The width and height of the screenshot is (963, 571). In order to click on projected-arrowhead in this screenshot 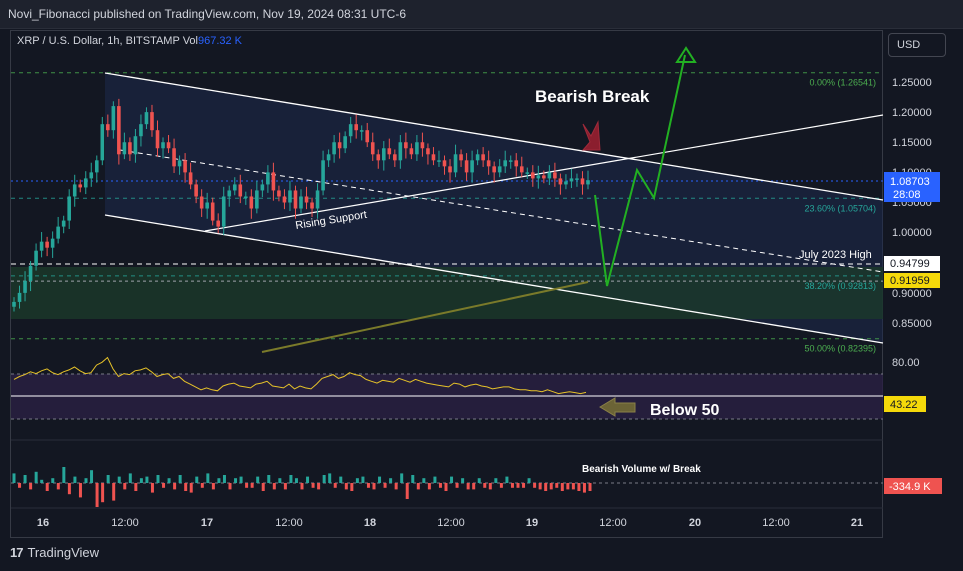, I will do `click(686, 54)`.